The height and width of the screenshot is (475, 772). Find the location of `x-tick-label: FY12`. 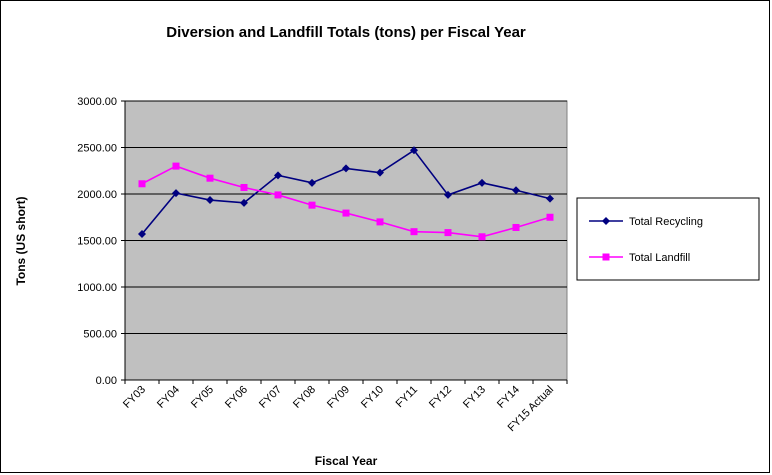

x-tick-label: FY12 is located at coordinates (440, 397).